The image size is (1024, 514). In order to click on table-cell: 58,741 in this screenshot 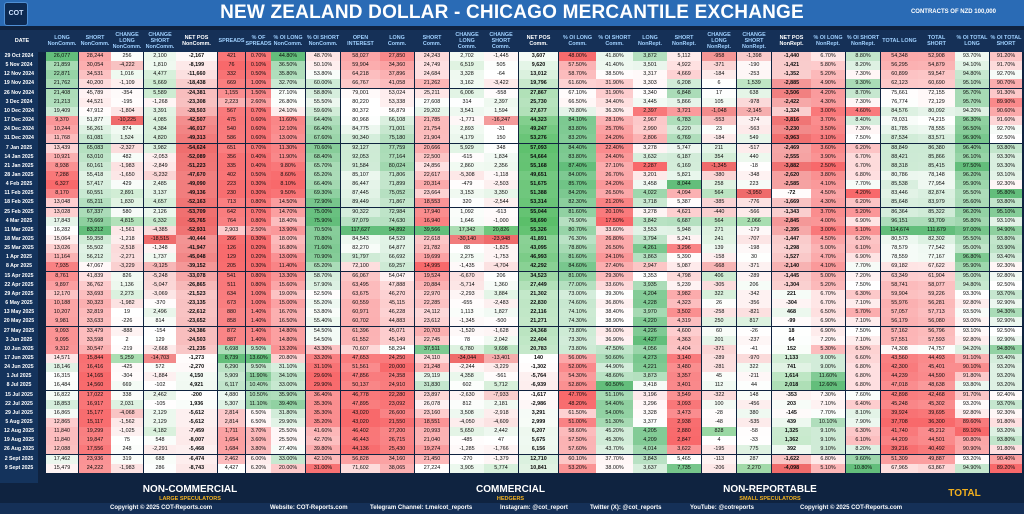, I will do `click(899, 285)`.